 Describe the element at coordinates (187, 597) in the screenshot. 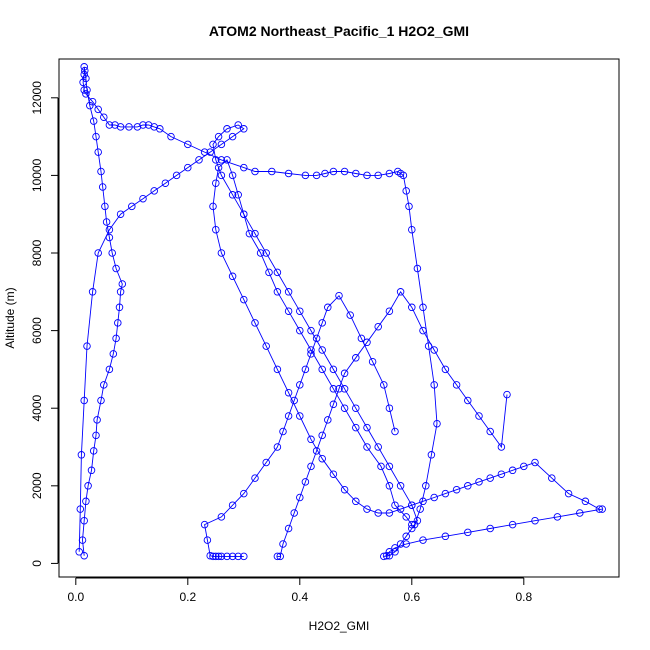

I see `x-tick-label: 0.2` at that location.